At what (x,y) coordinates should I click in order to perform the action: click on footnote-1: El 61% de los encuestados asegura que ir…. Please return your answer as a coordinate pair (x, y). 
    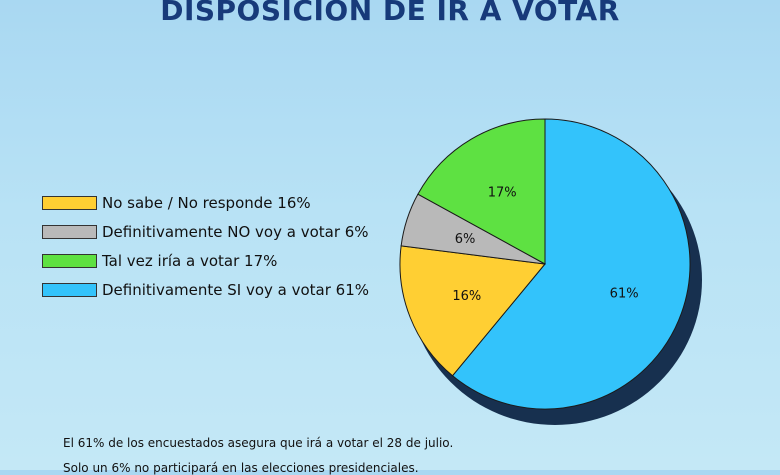
    Looking at the image, I should click on (258, 443).